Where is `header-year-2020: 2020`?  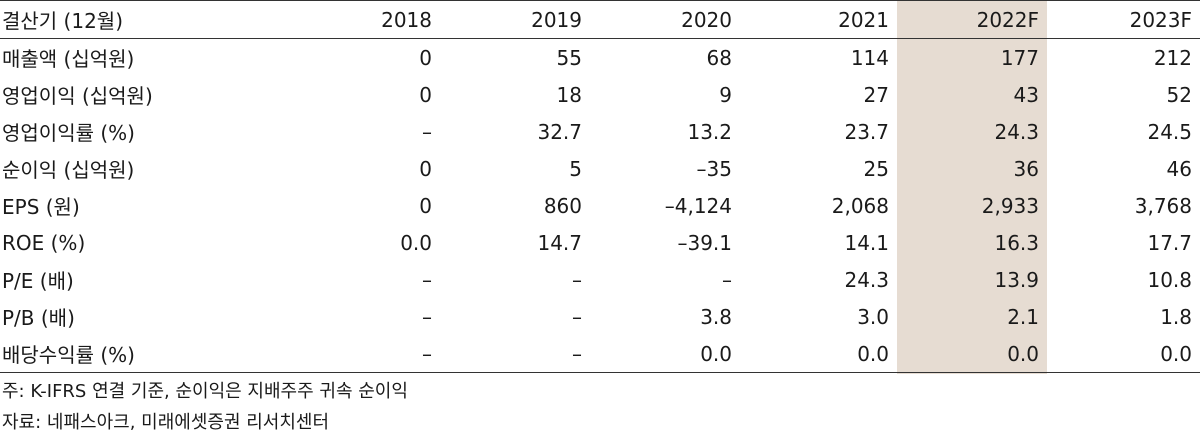
header-year-2020: 2020 is located at coordinates (665, 19).